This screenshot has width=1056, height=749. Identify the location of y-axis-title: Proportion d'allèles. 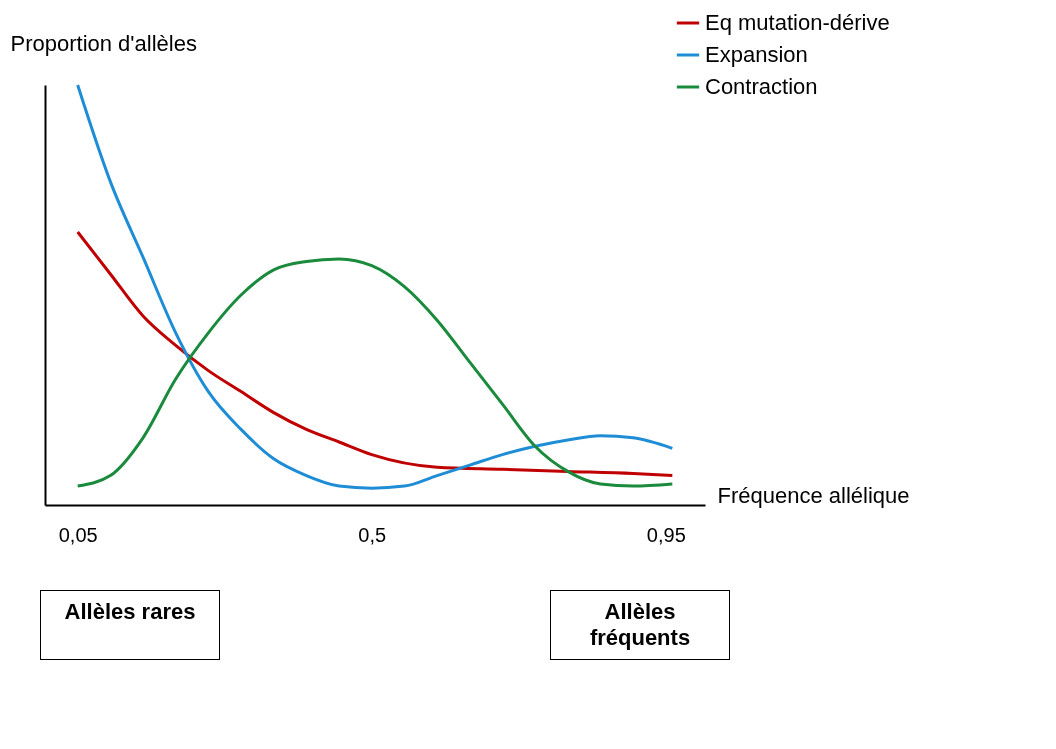
(103, 43).